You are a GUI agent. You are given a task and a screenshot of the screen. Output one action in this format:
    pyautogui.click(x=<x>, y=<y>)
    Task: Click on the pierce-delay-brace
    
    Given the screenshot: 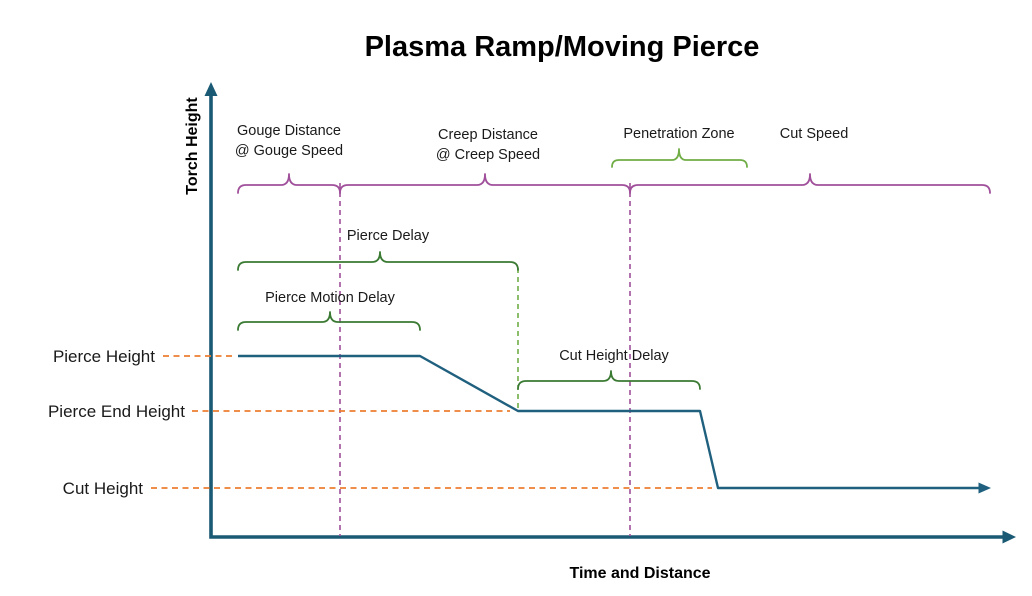 What is the action you would take?
    pyautogui.click(x=378, y=261)
    